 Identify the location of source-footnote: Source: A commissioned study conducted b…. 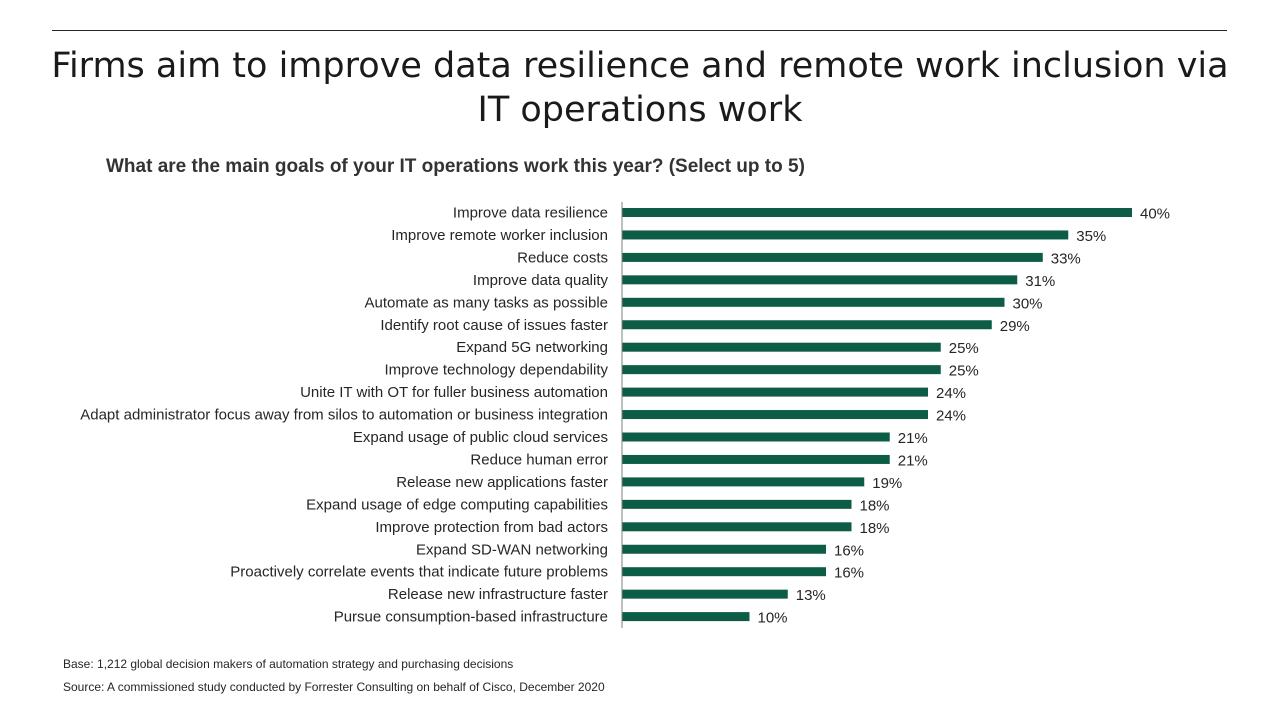
(334, 687).